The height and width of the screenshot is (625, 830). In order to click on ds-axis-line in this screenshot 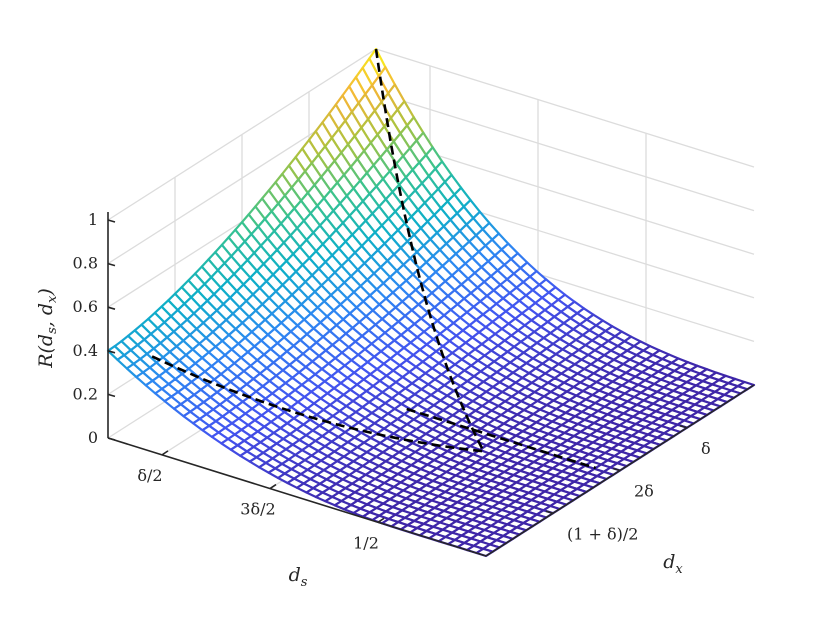, I will do `click(297, 497)`.